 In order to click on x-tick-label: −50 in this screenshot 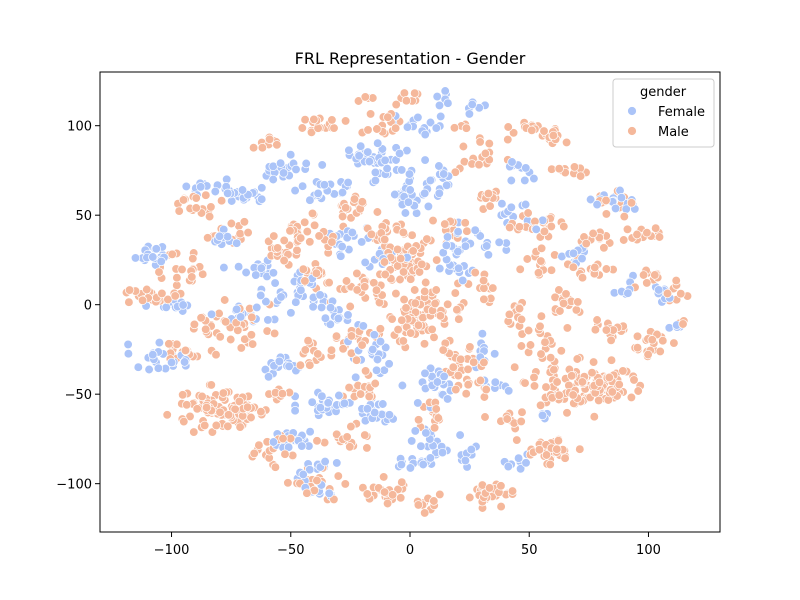, I will do `click(290, 550)`.